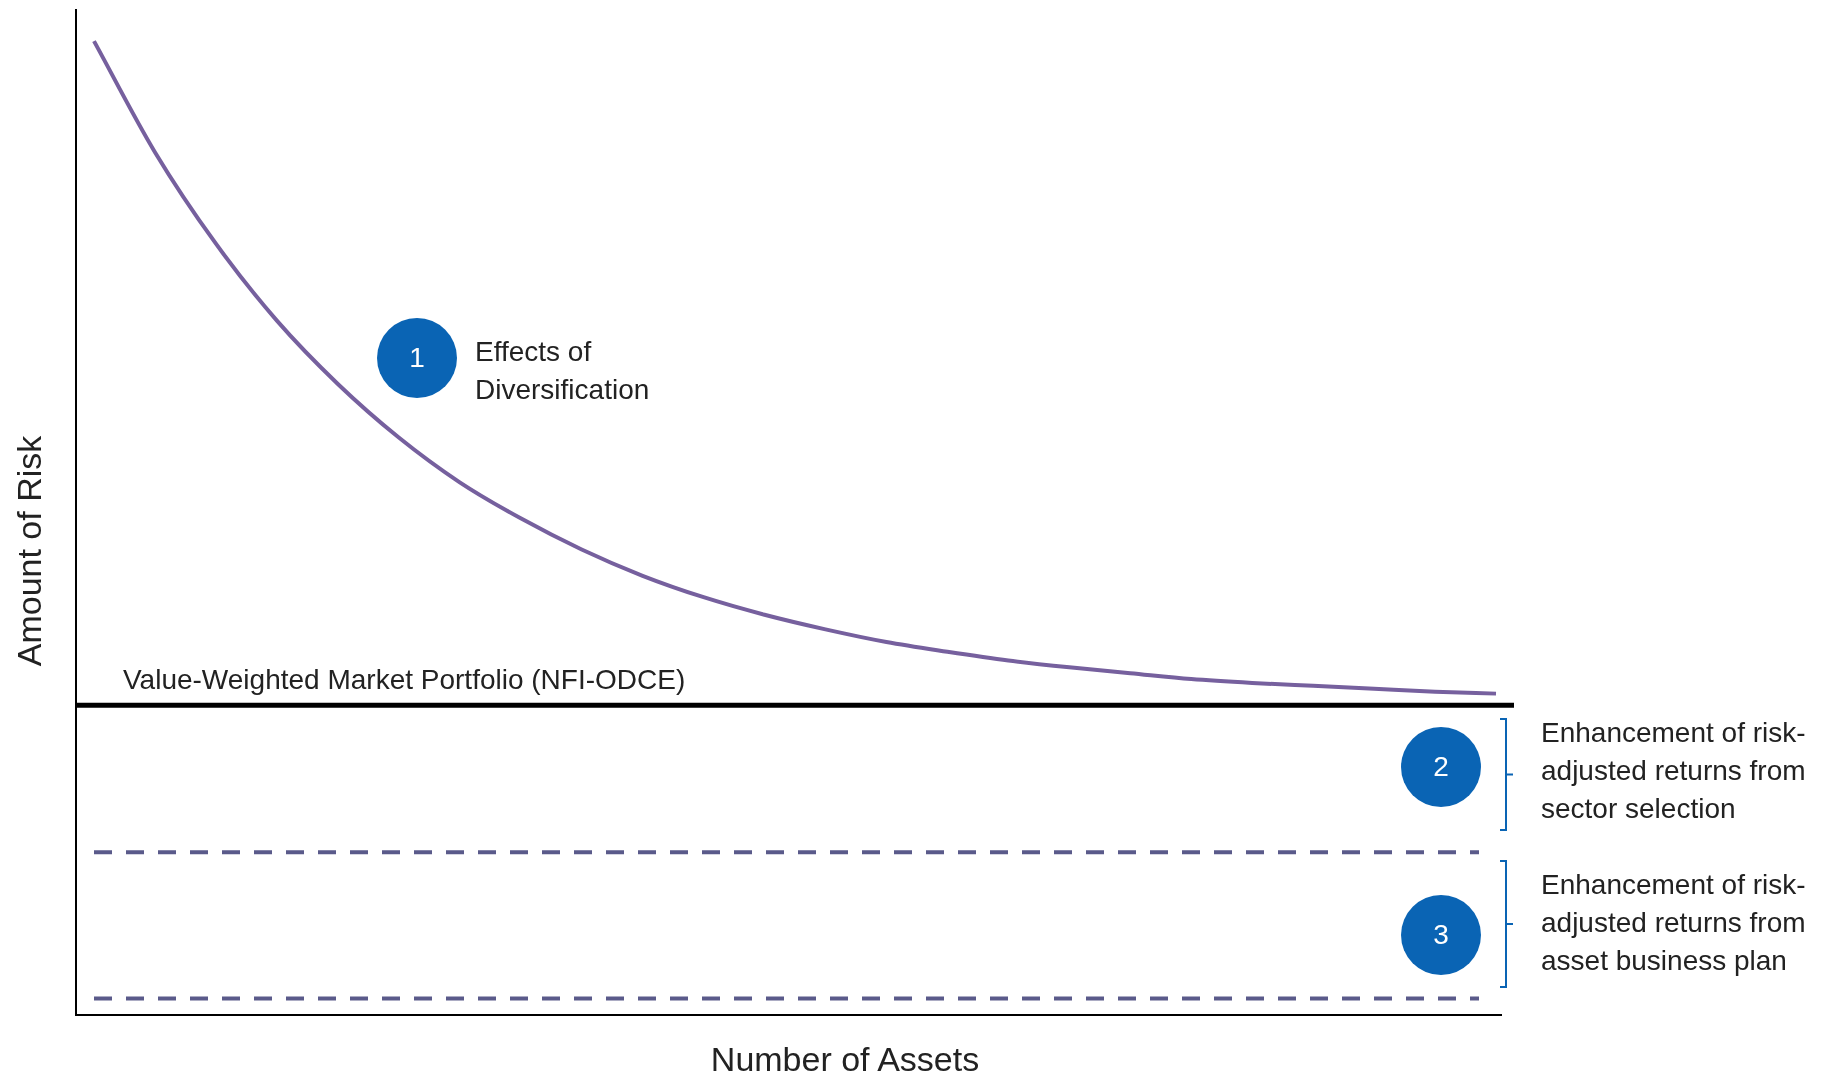 Image resolution: width=1840 pixels, height=1078 pixels. I want to click on annotation: 3, so click(1441, 935).